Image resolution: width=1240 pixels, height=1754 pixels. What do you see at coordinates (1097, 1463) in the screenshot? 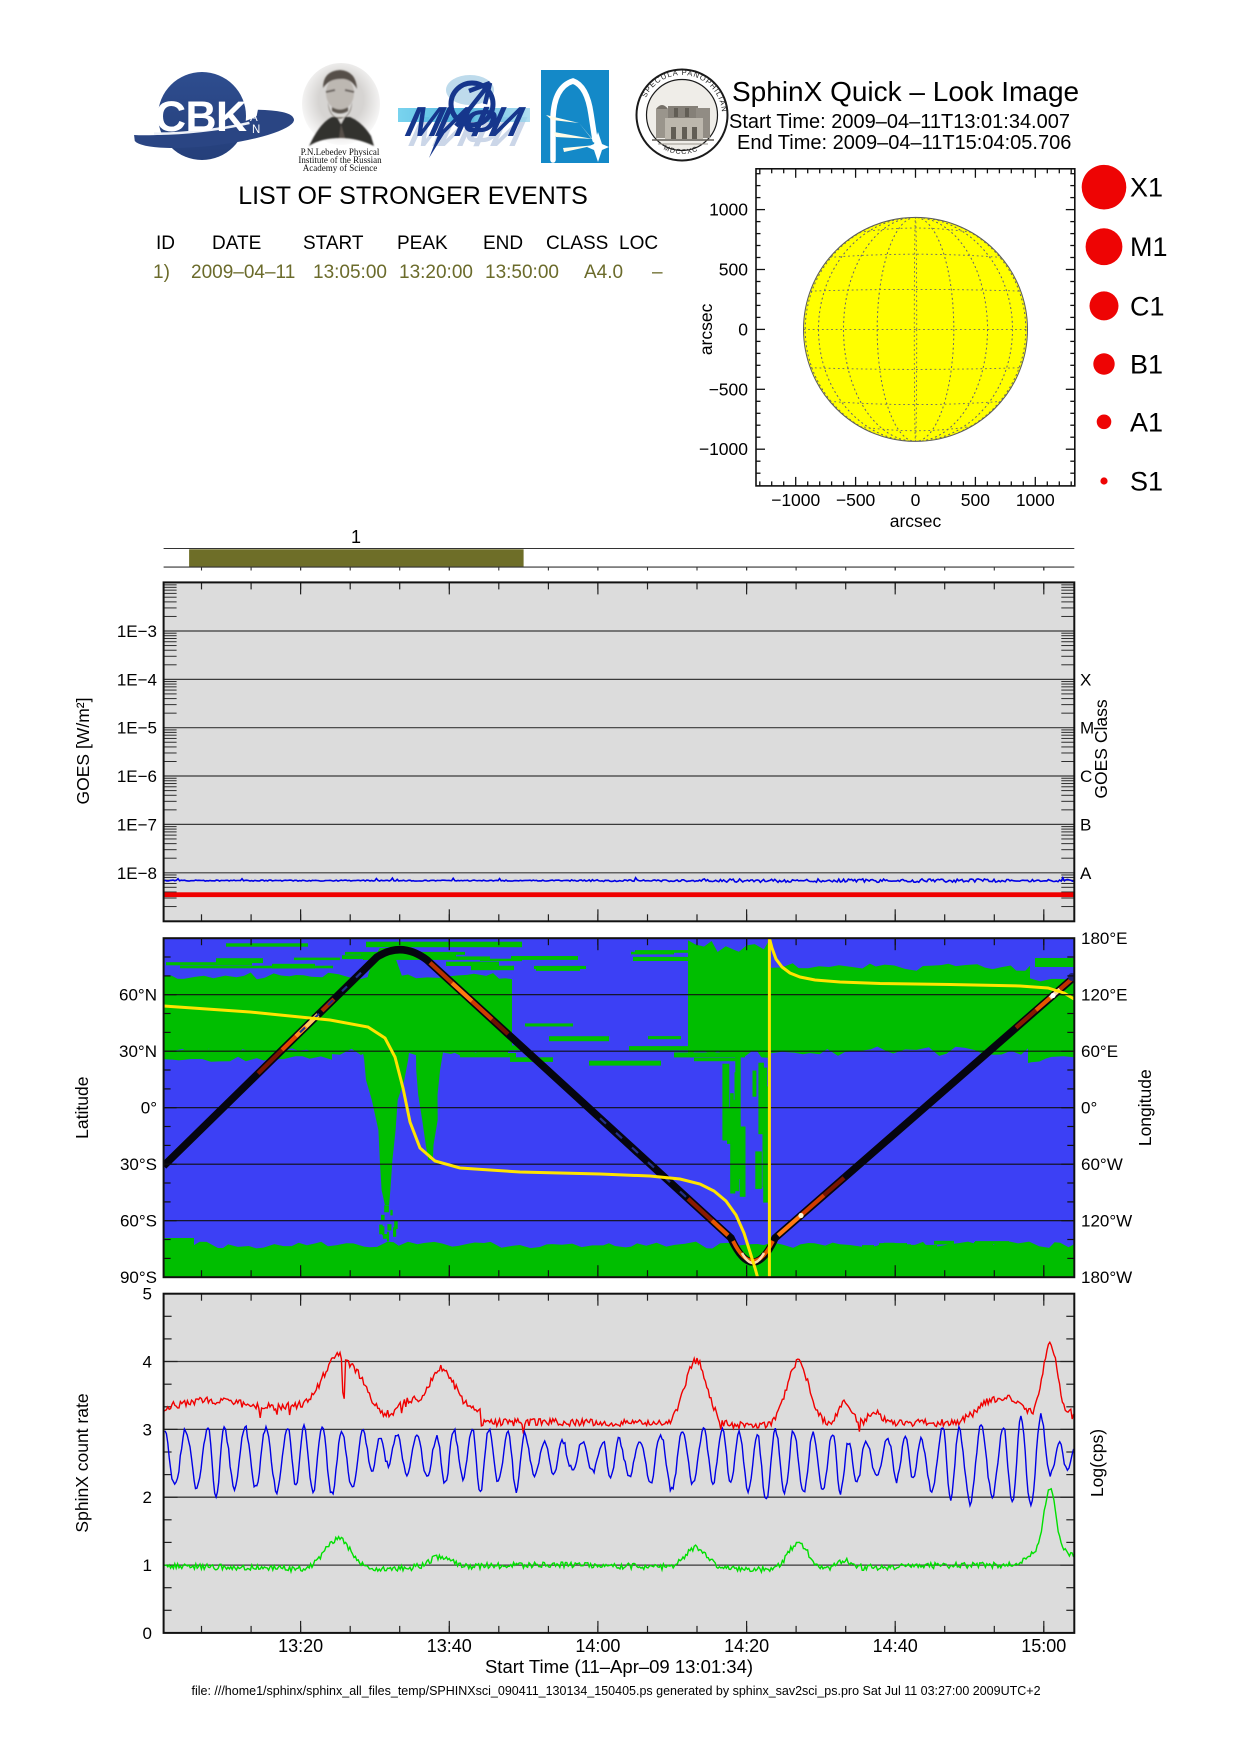
I see `svg-text: Log(cps)` at bounding box center [1097, 1463].